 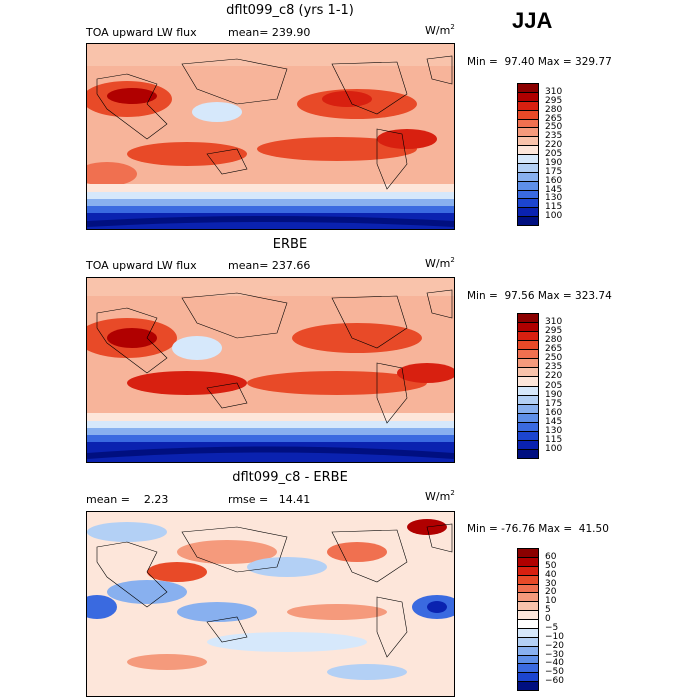 I want to click on colorbar-level-label: 10, so click(x=551, y=601).